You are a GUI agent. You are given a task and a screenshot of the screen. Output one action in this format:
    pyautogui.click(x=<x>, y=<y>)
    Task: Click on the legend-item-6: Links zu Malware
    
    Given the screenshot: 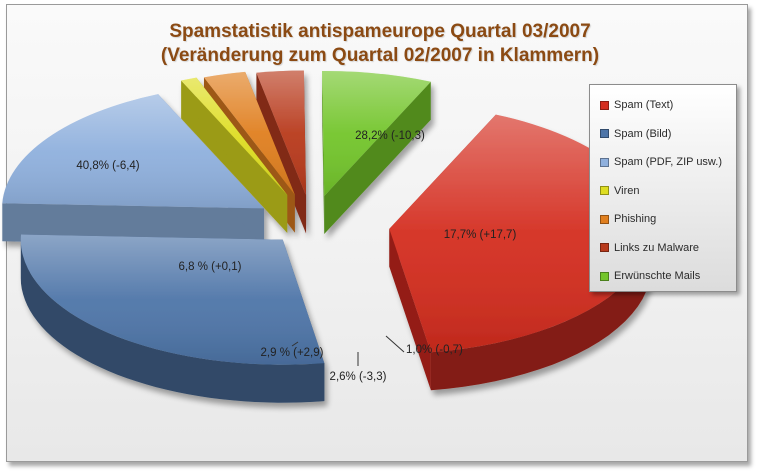 What is the action you would take?
    pyautogui.click(x=668, y=248)
    